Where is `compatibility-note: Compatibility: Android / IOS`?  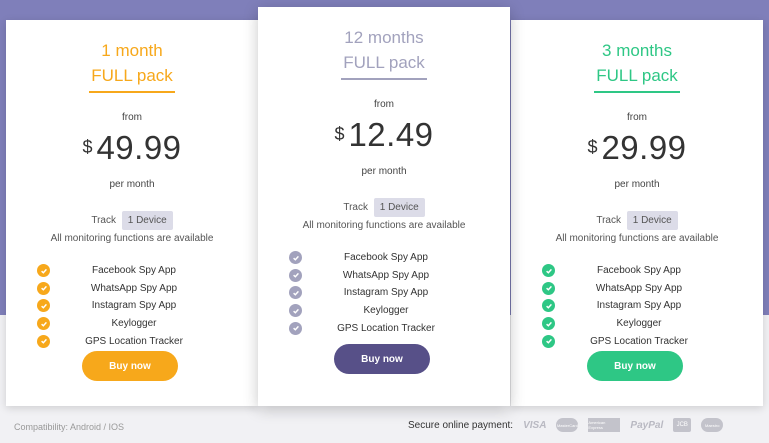 compatibility-note: Compatibility: Android / IOS is located at coordinates (69, 427).